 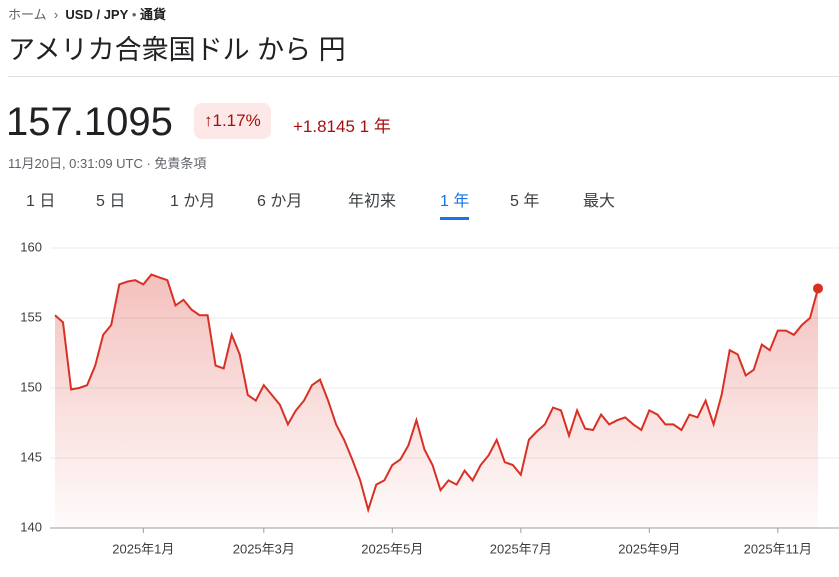 I want to click on range-tab: 最大, so click(x=599, y=201).